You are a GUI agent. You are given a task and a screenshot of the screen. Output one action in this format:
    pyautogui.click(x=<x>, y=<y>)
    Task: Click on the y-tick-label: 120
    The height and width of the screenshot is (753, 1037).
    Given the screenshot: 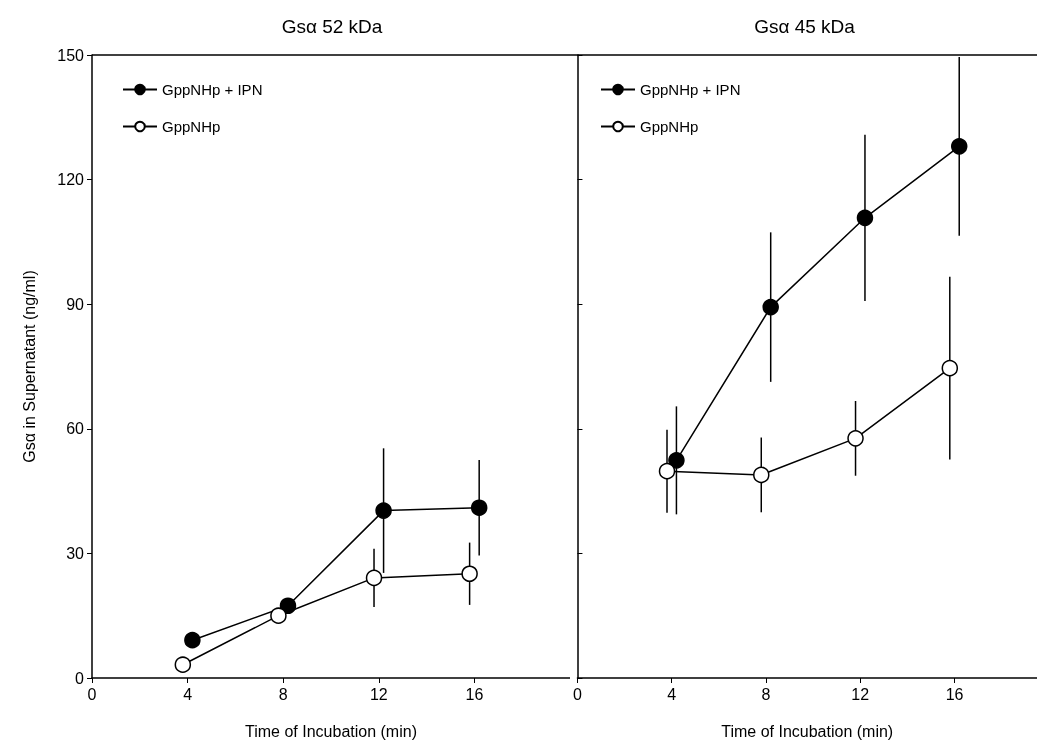 What is the action you would take?
    pyautogui.click(x=71, y=180)
    